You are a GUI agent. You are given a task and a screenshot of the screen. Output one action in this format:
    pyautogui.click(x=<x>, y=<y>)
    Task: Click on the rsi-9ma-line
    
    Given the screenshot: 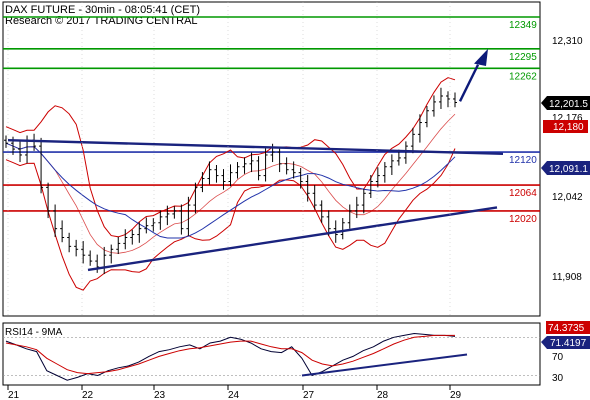 What is the action you would take?
    pyautogui.click(x=230, y=354)
    